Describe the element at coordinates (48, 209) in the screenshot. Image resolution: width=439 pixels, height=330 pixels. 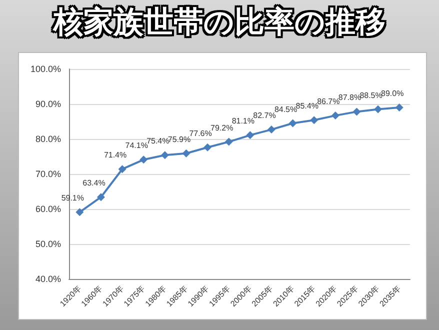
I see `y-tick-label: 60.0%` at that location.